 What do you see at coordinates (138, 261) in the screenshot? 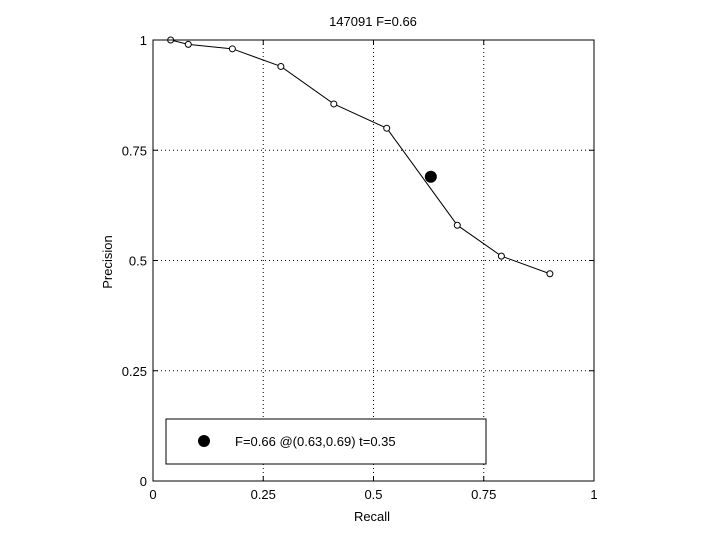
I see `y-tick-label: 0.5` at bounding box center [138, 261].